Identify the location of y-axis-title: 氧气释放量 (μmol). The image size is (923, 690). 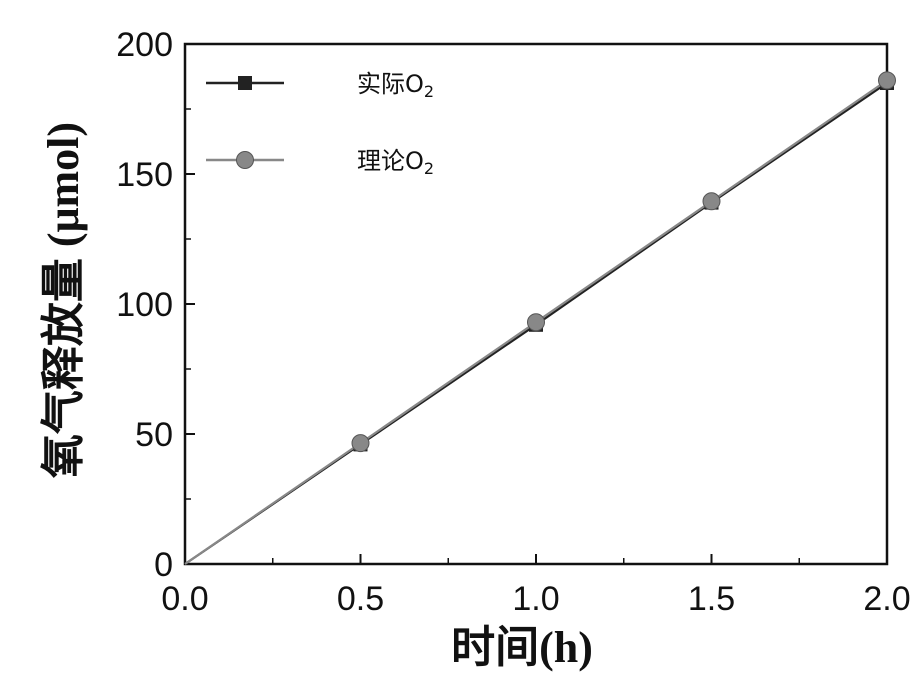
(63, 300).